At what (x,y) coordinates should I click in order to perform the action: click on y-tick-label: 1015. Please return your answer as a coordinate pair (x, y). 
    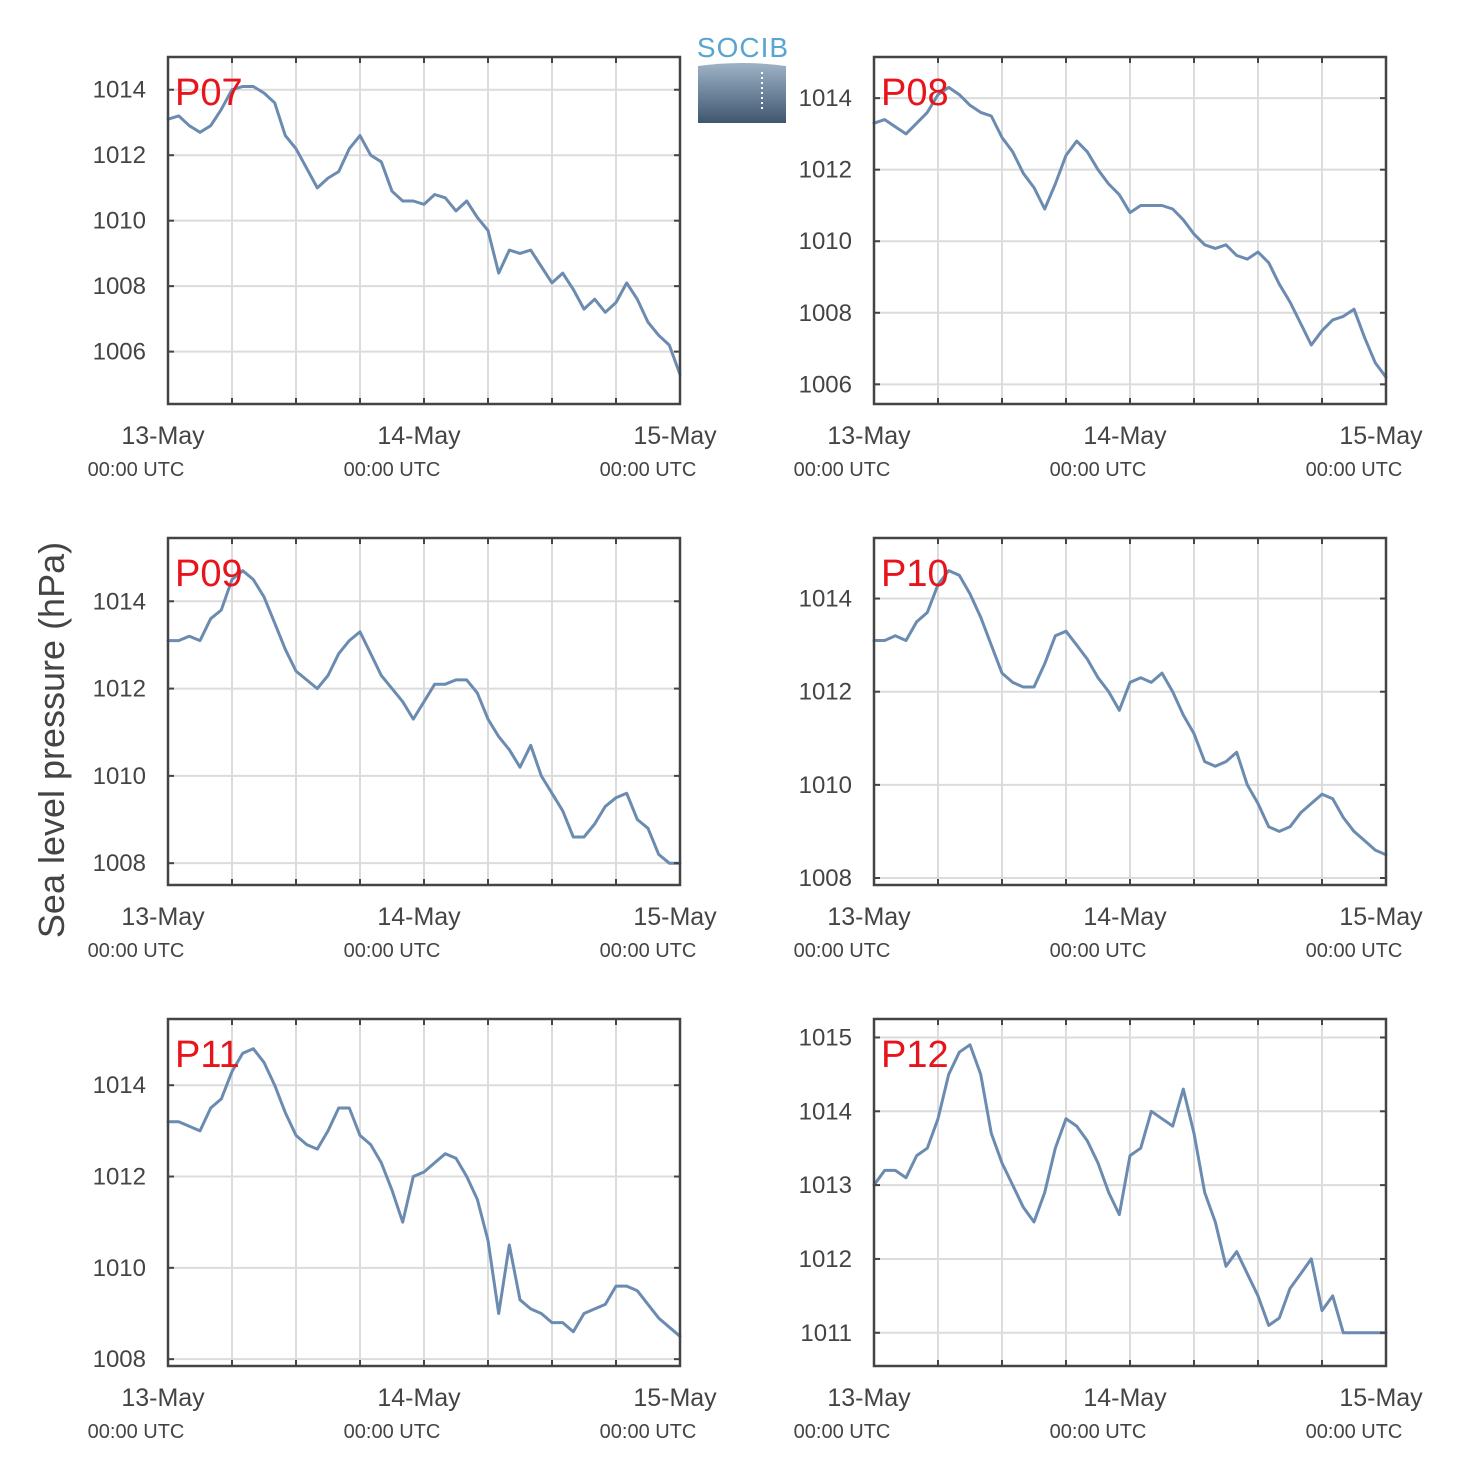
    Looking at the image, I should click on (825, 1037).